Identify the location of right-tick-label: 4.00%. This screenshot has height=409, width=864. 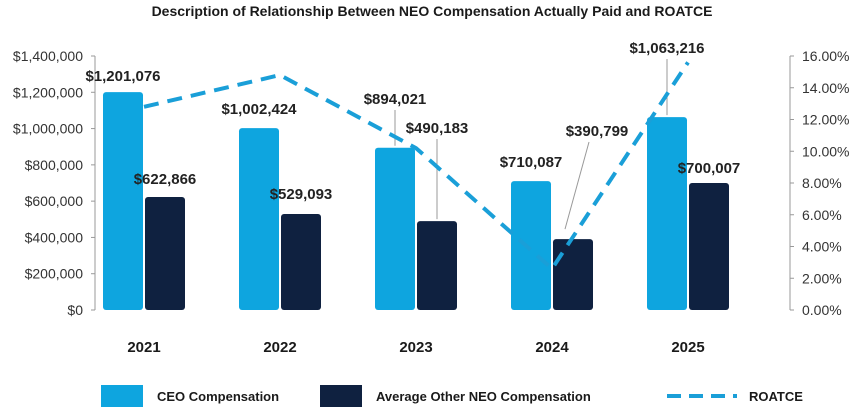
(822, 247).